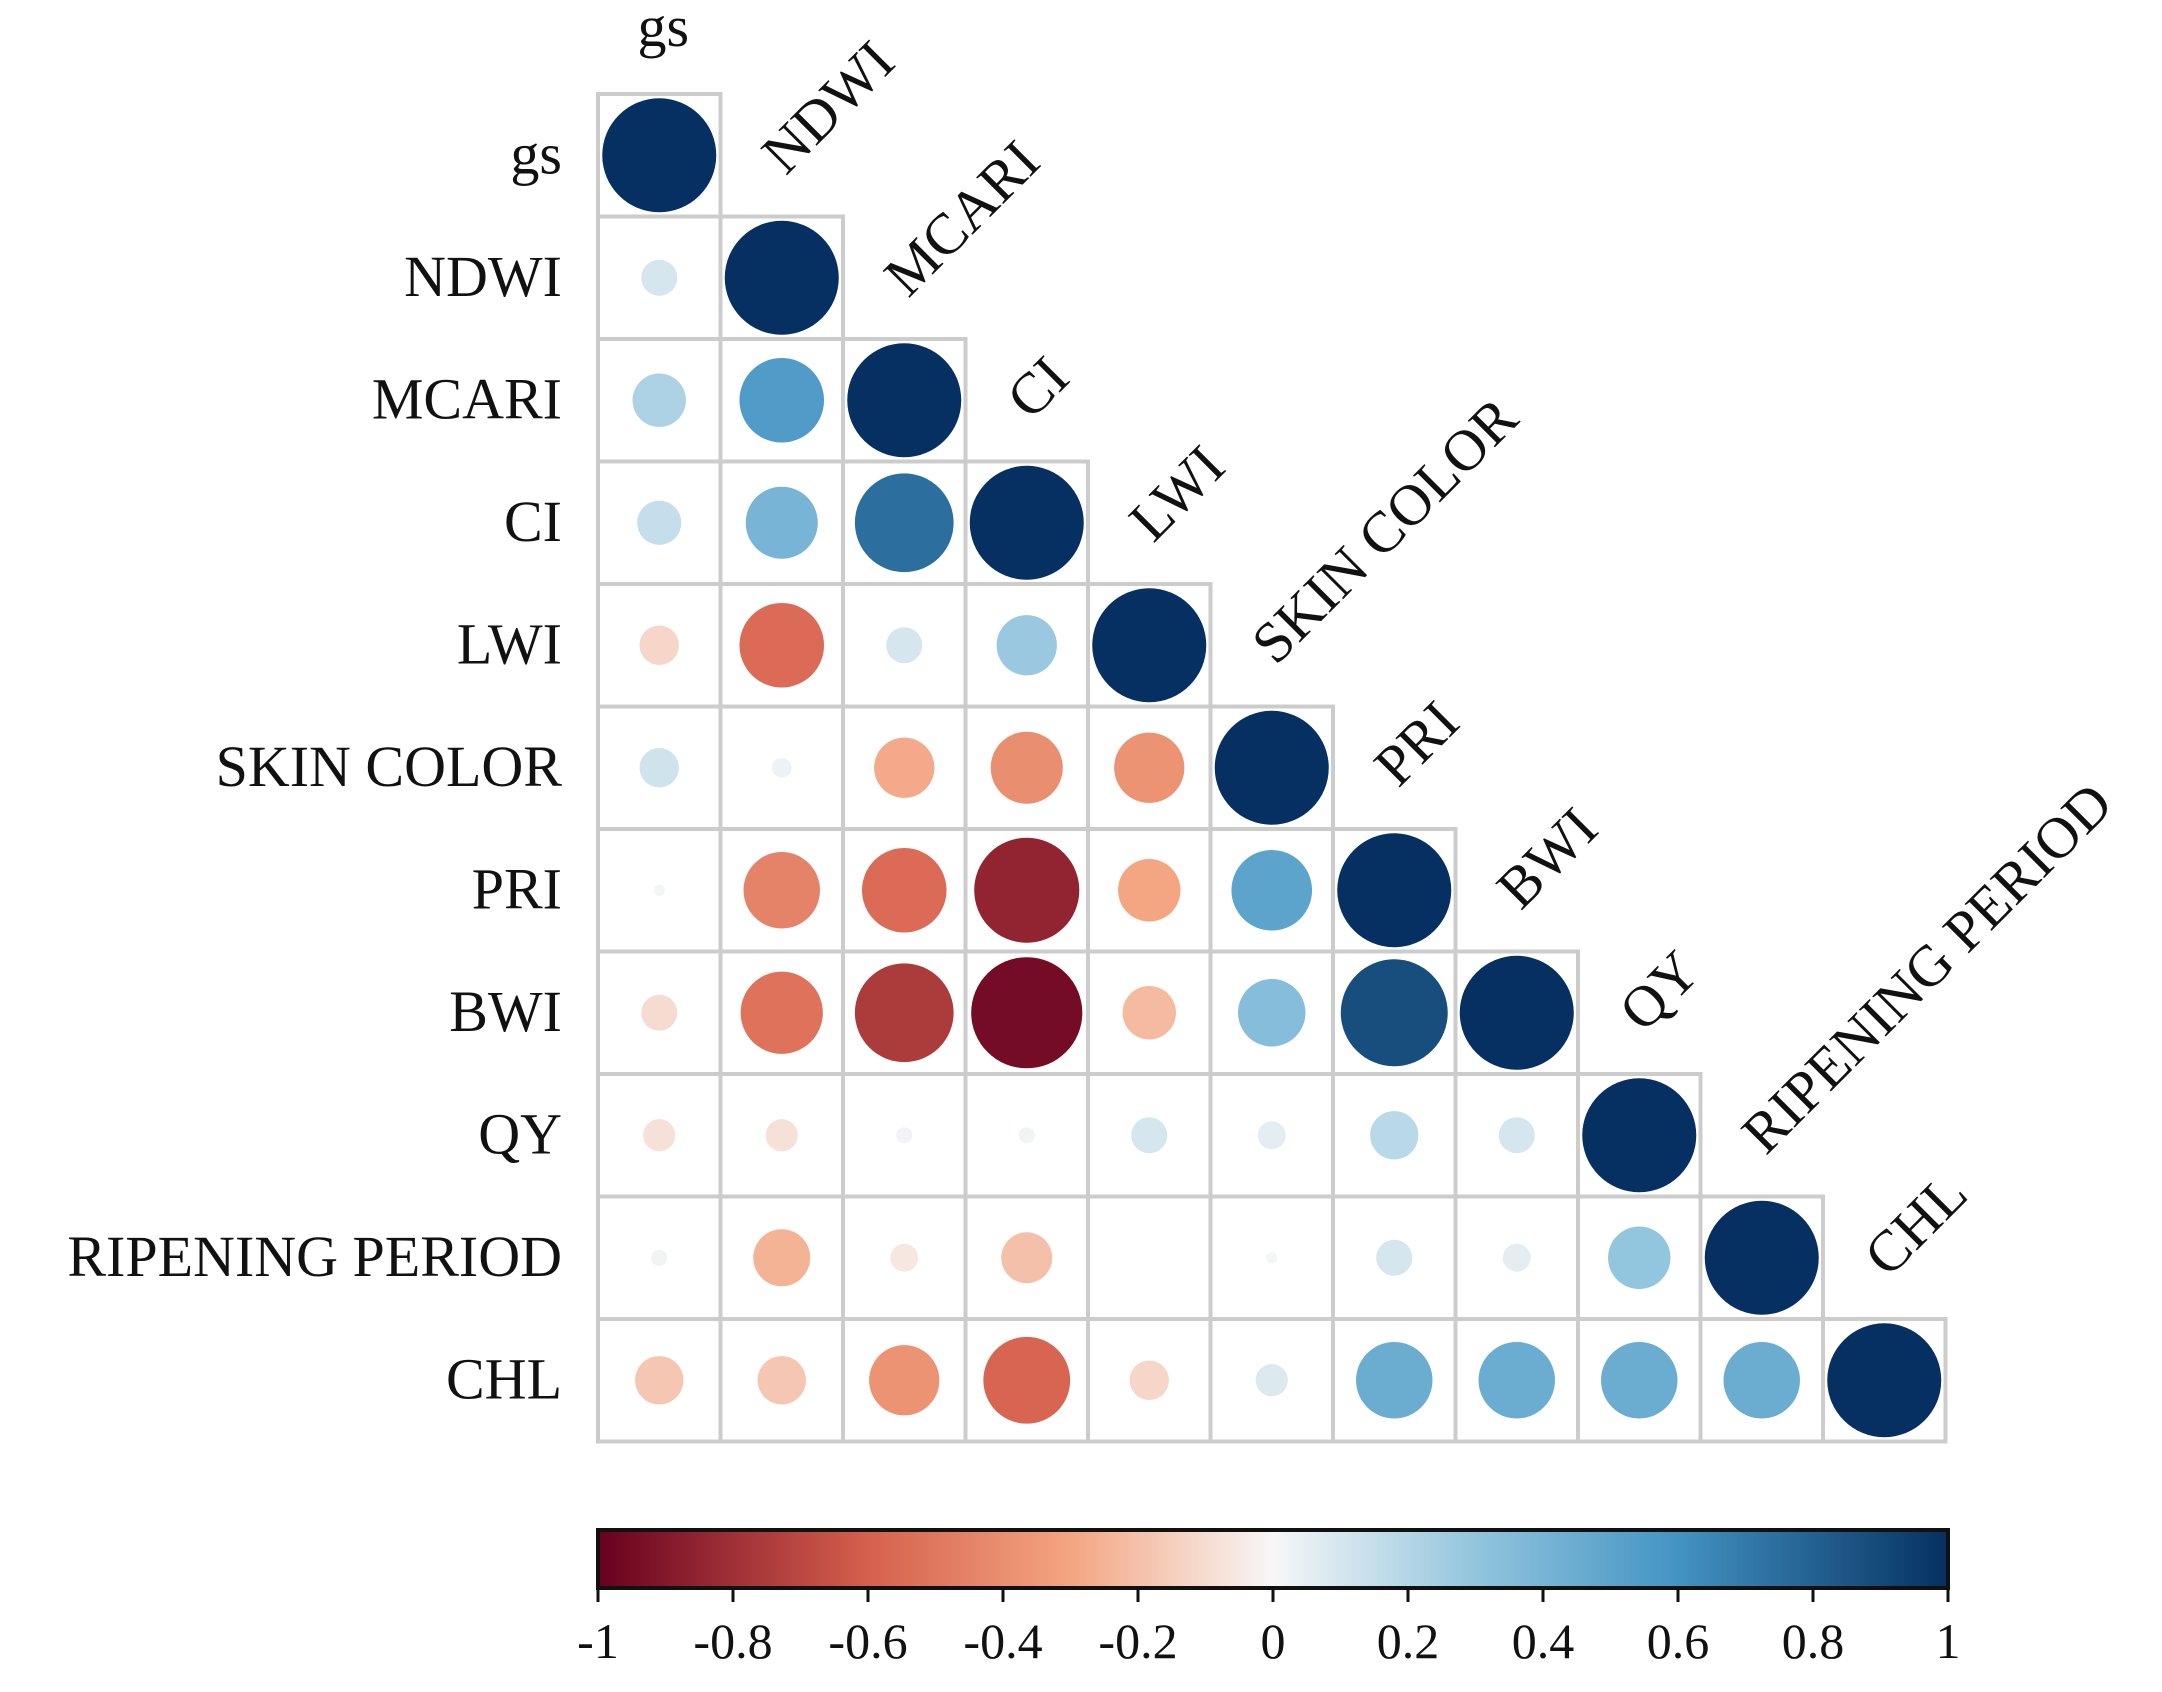 This screenshot has height=1692, width=2162. What do you see at coordinates (1394, 1135) in the screenshot?
I see `corr-circle-qy-pri` at bounding box center [1394, 1135].